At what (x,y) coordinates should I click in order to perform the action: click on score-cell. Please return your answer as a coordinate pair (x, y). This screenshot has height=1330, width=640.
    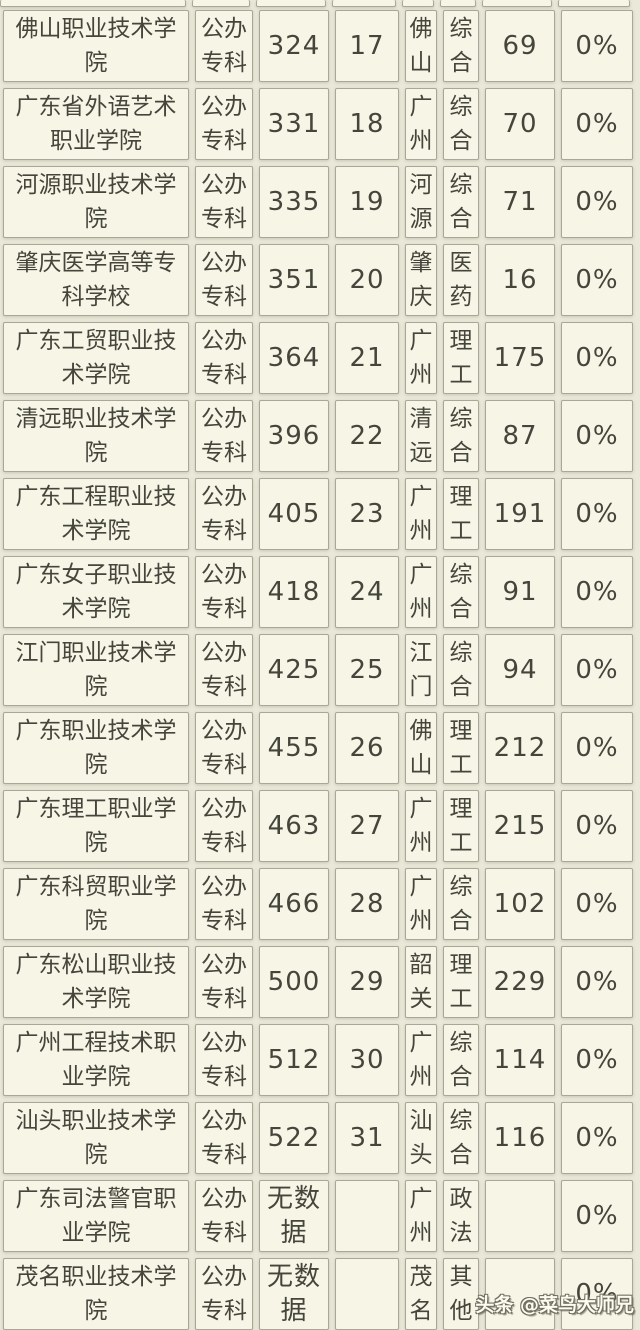
    Looking at the image, I should click on (291, 3).